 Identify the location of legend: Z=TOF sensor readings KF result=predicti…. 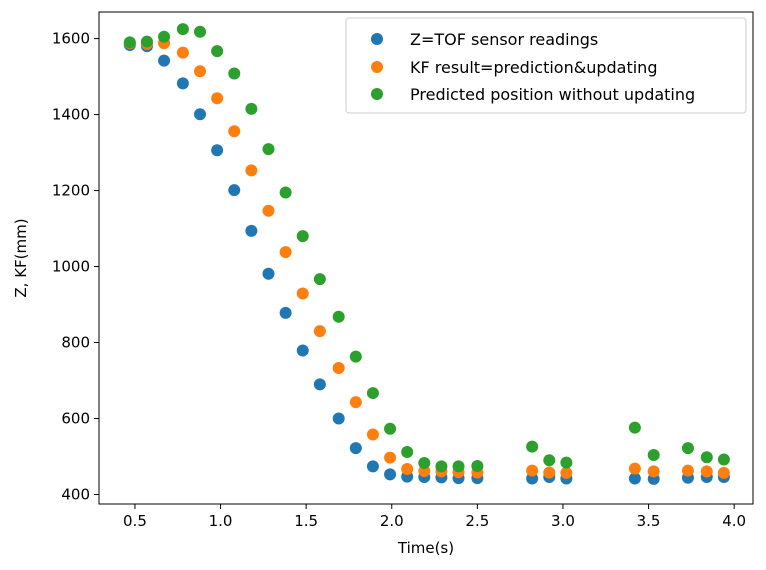
(546, 65).